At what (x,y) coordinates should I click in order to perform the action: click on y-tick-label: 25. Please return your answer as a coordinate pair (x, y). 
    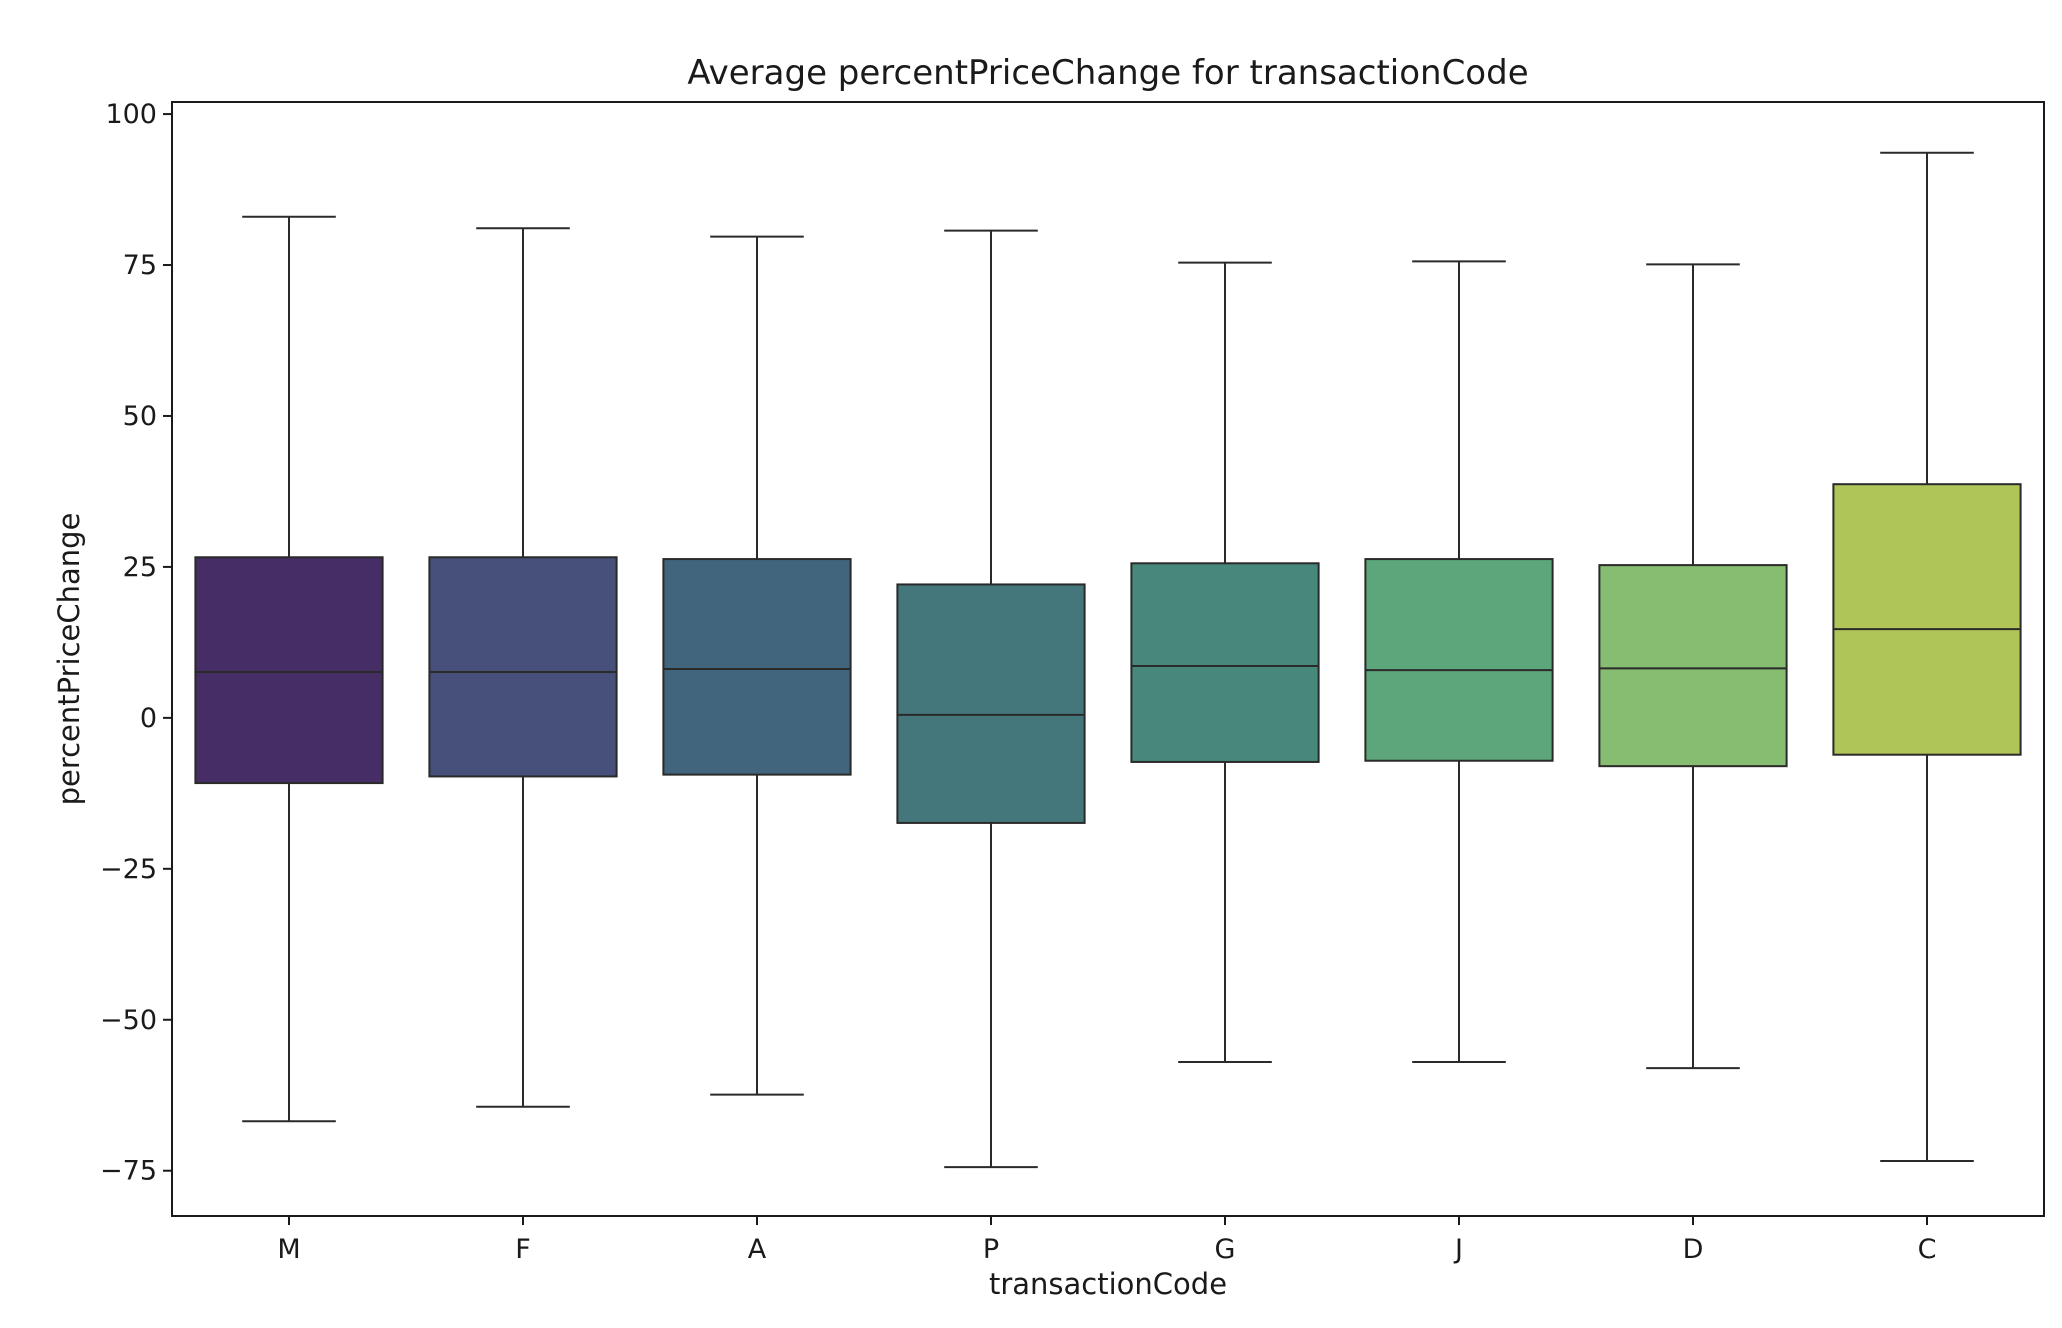
    Looking at the image, I should click on (140, 567).